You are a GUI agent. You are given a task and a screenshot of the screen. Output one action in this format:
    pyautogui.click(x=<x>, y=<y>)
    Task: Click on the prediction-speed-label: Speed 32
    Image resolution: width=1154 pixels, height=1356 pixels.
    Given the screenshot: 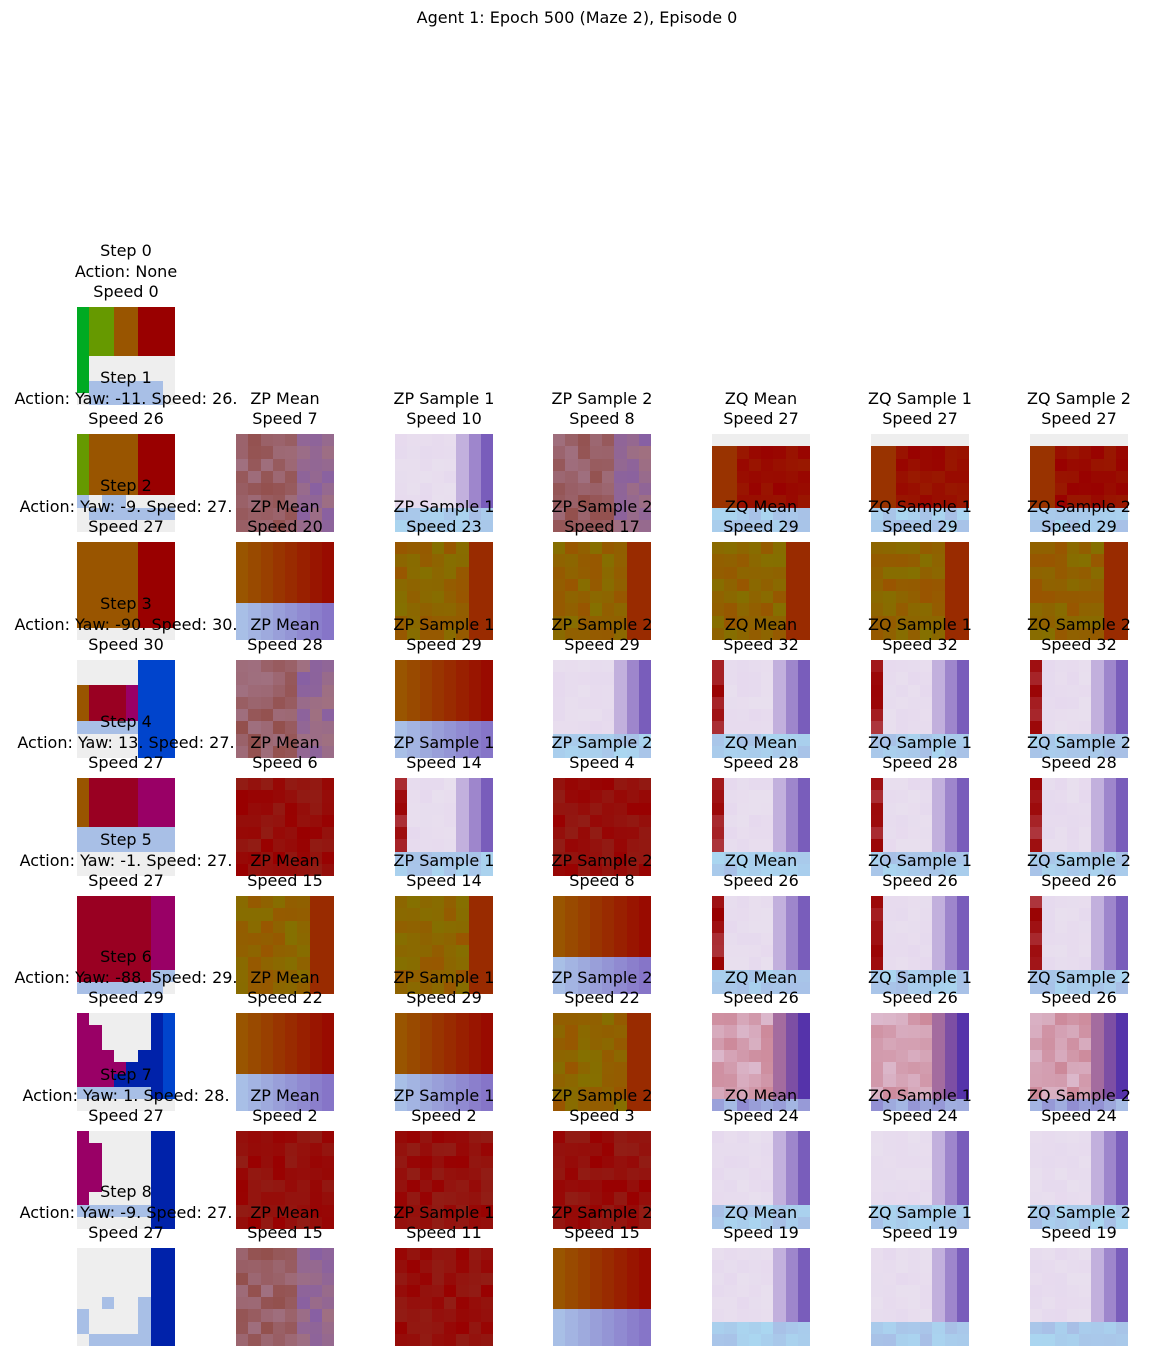 What is the action you would take?
    pyautogui.click(x=920, y=644)
    